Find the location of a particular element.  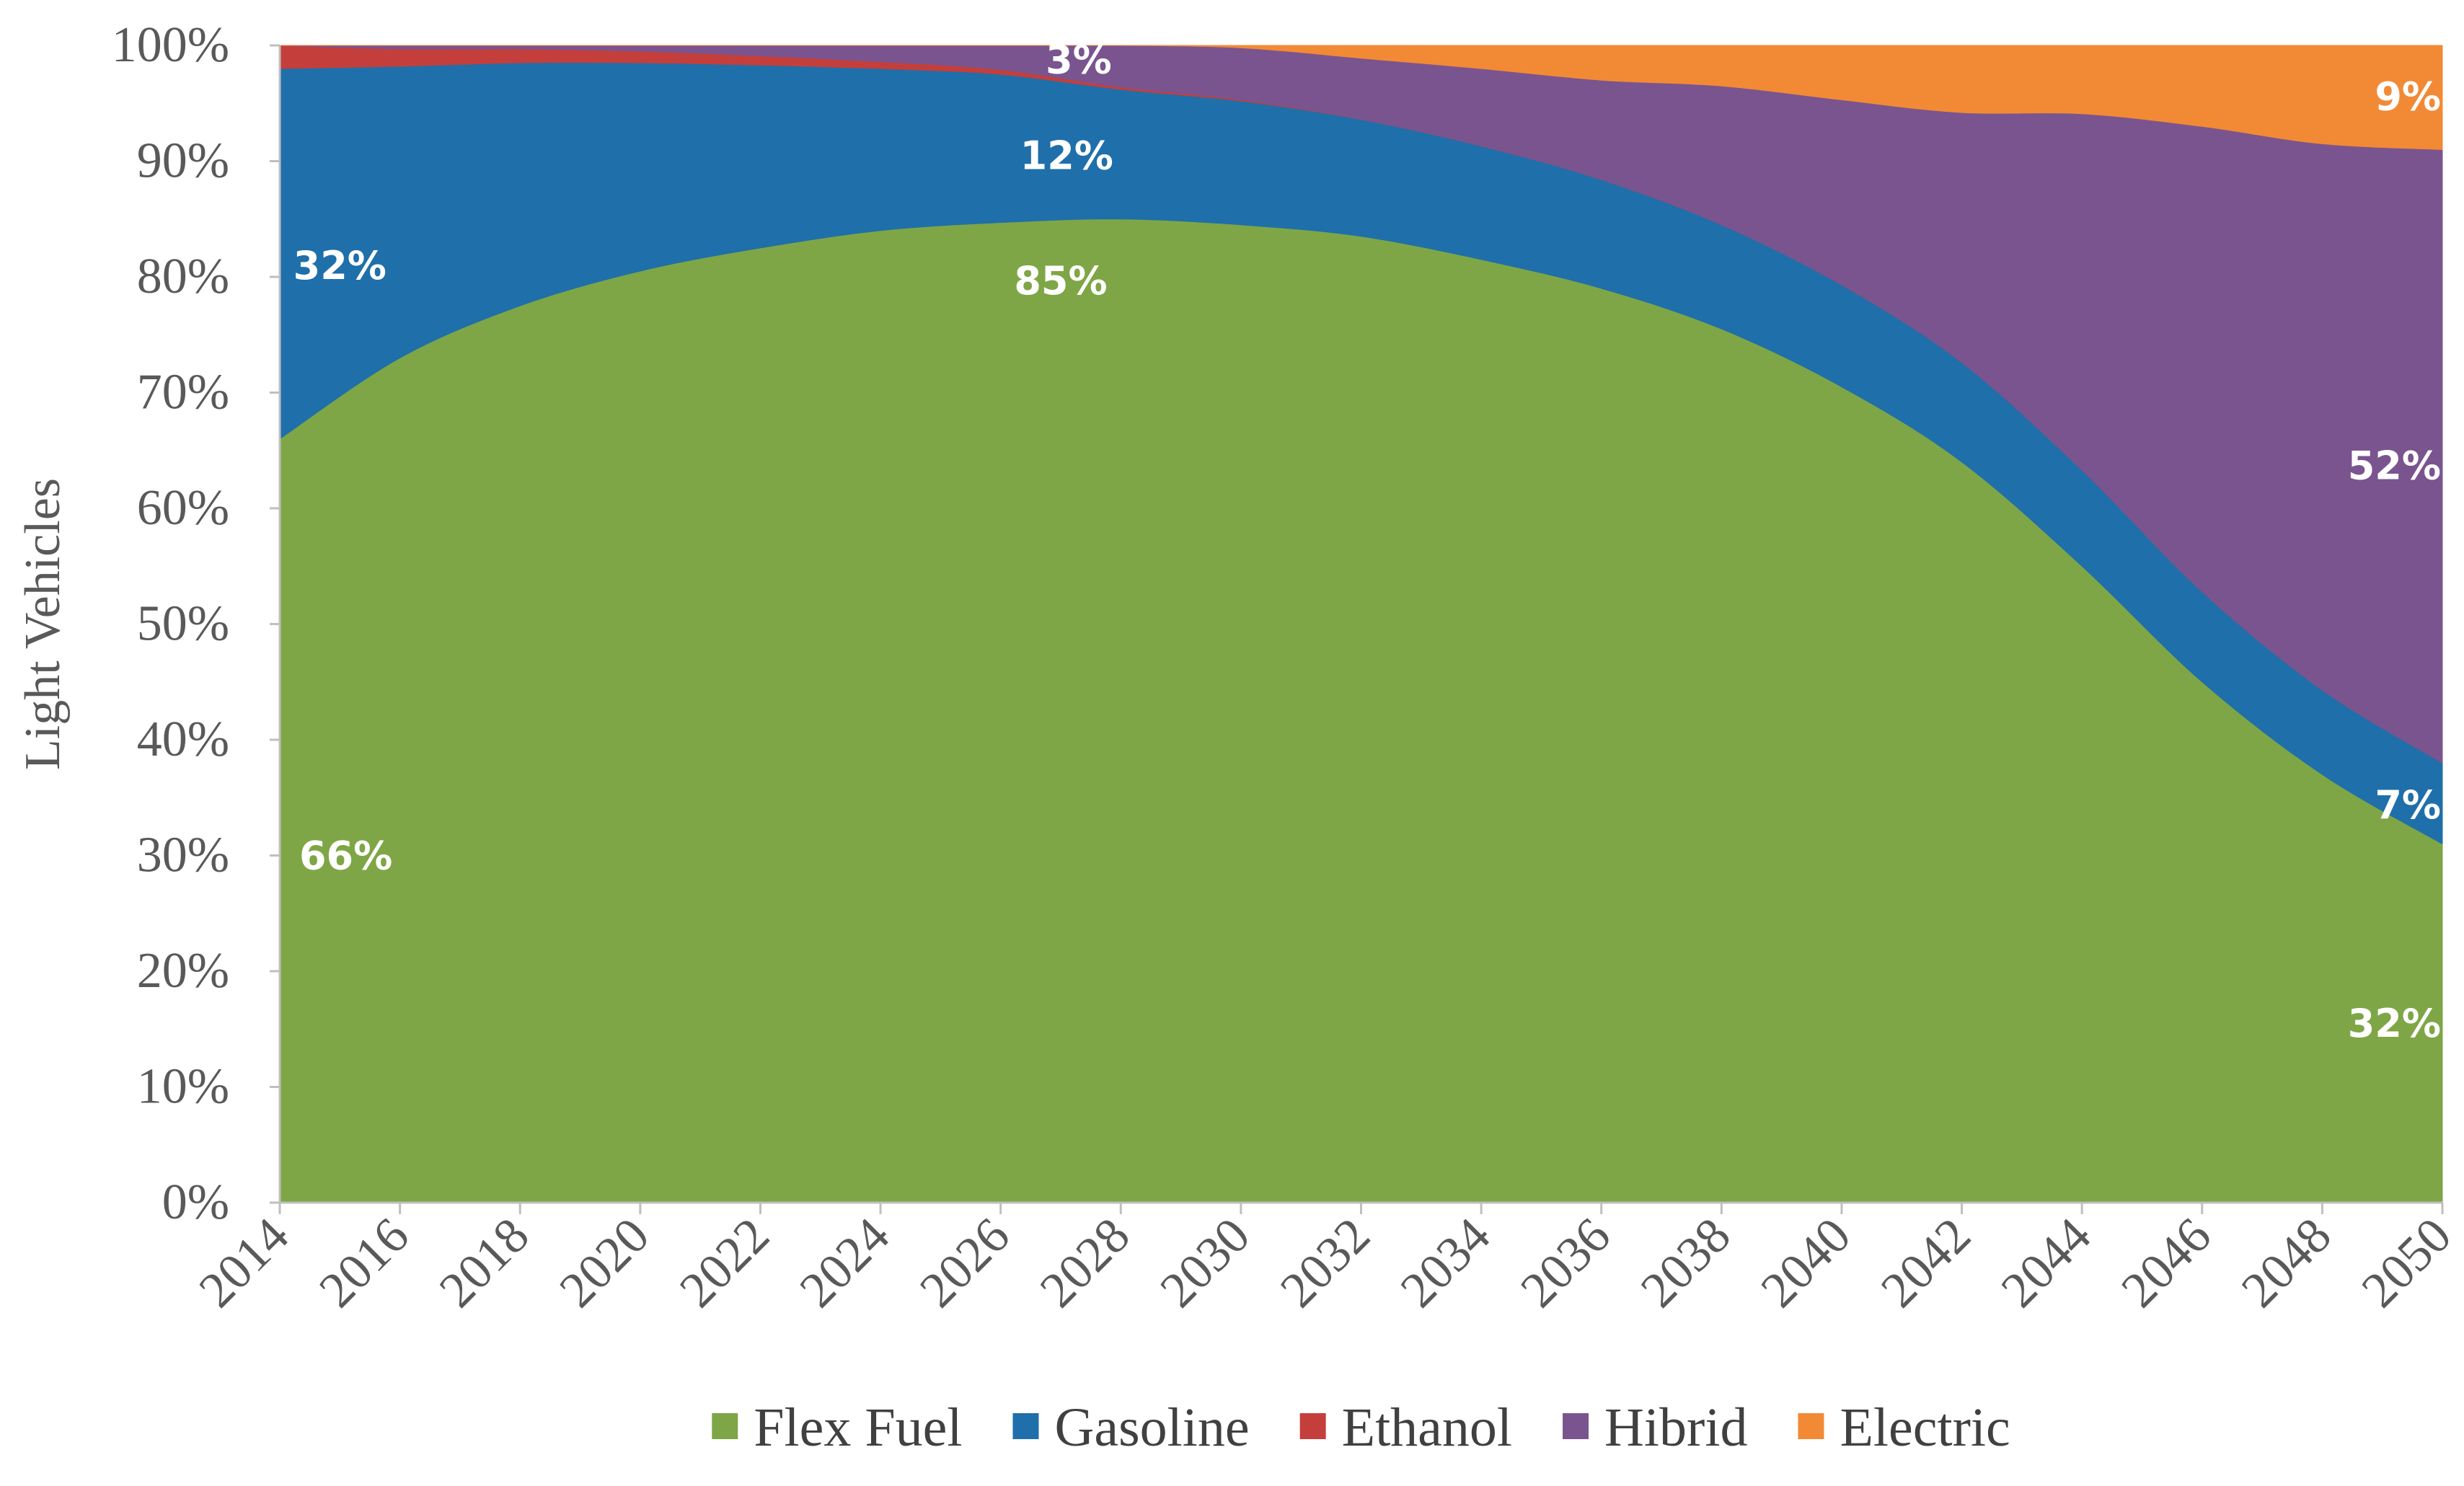

legend-label-flex-fuel: Flex Fuel is located at coordinates (858, 1427).